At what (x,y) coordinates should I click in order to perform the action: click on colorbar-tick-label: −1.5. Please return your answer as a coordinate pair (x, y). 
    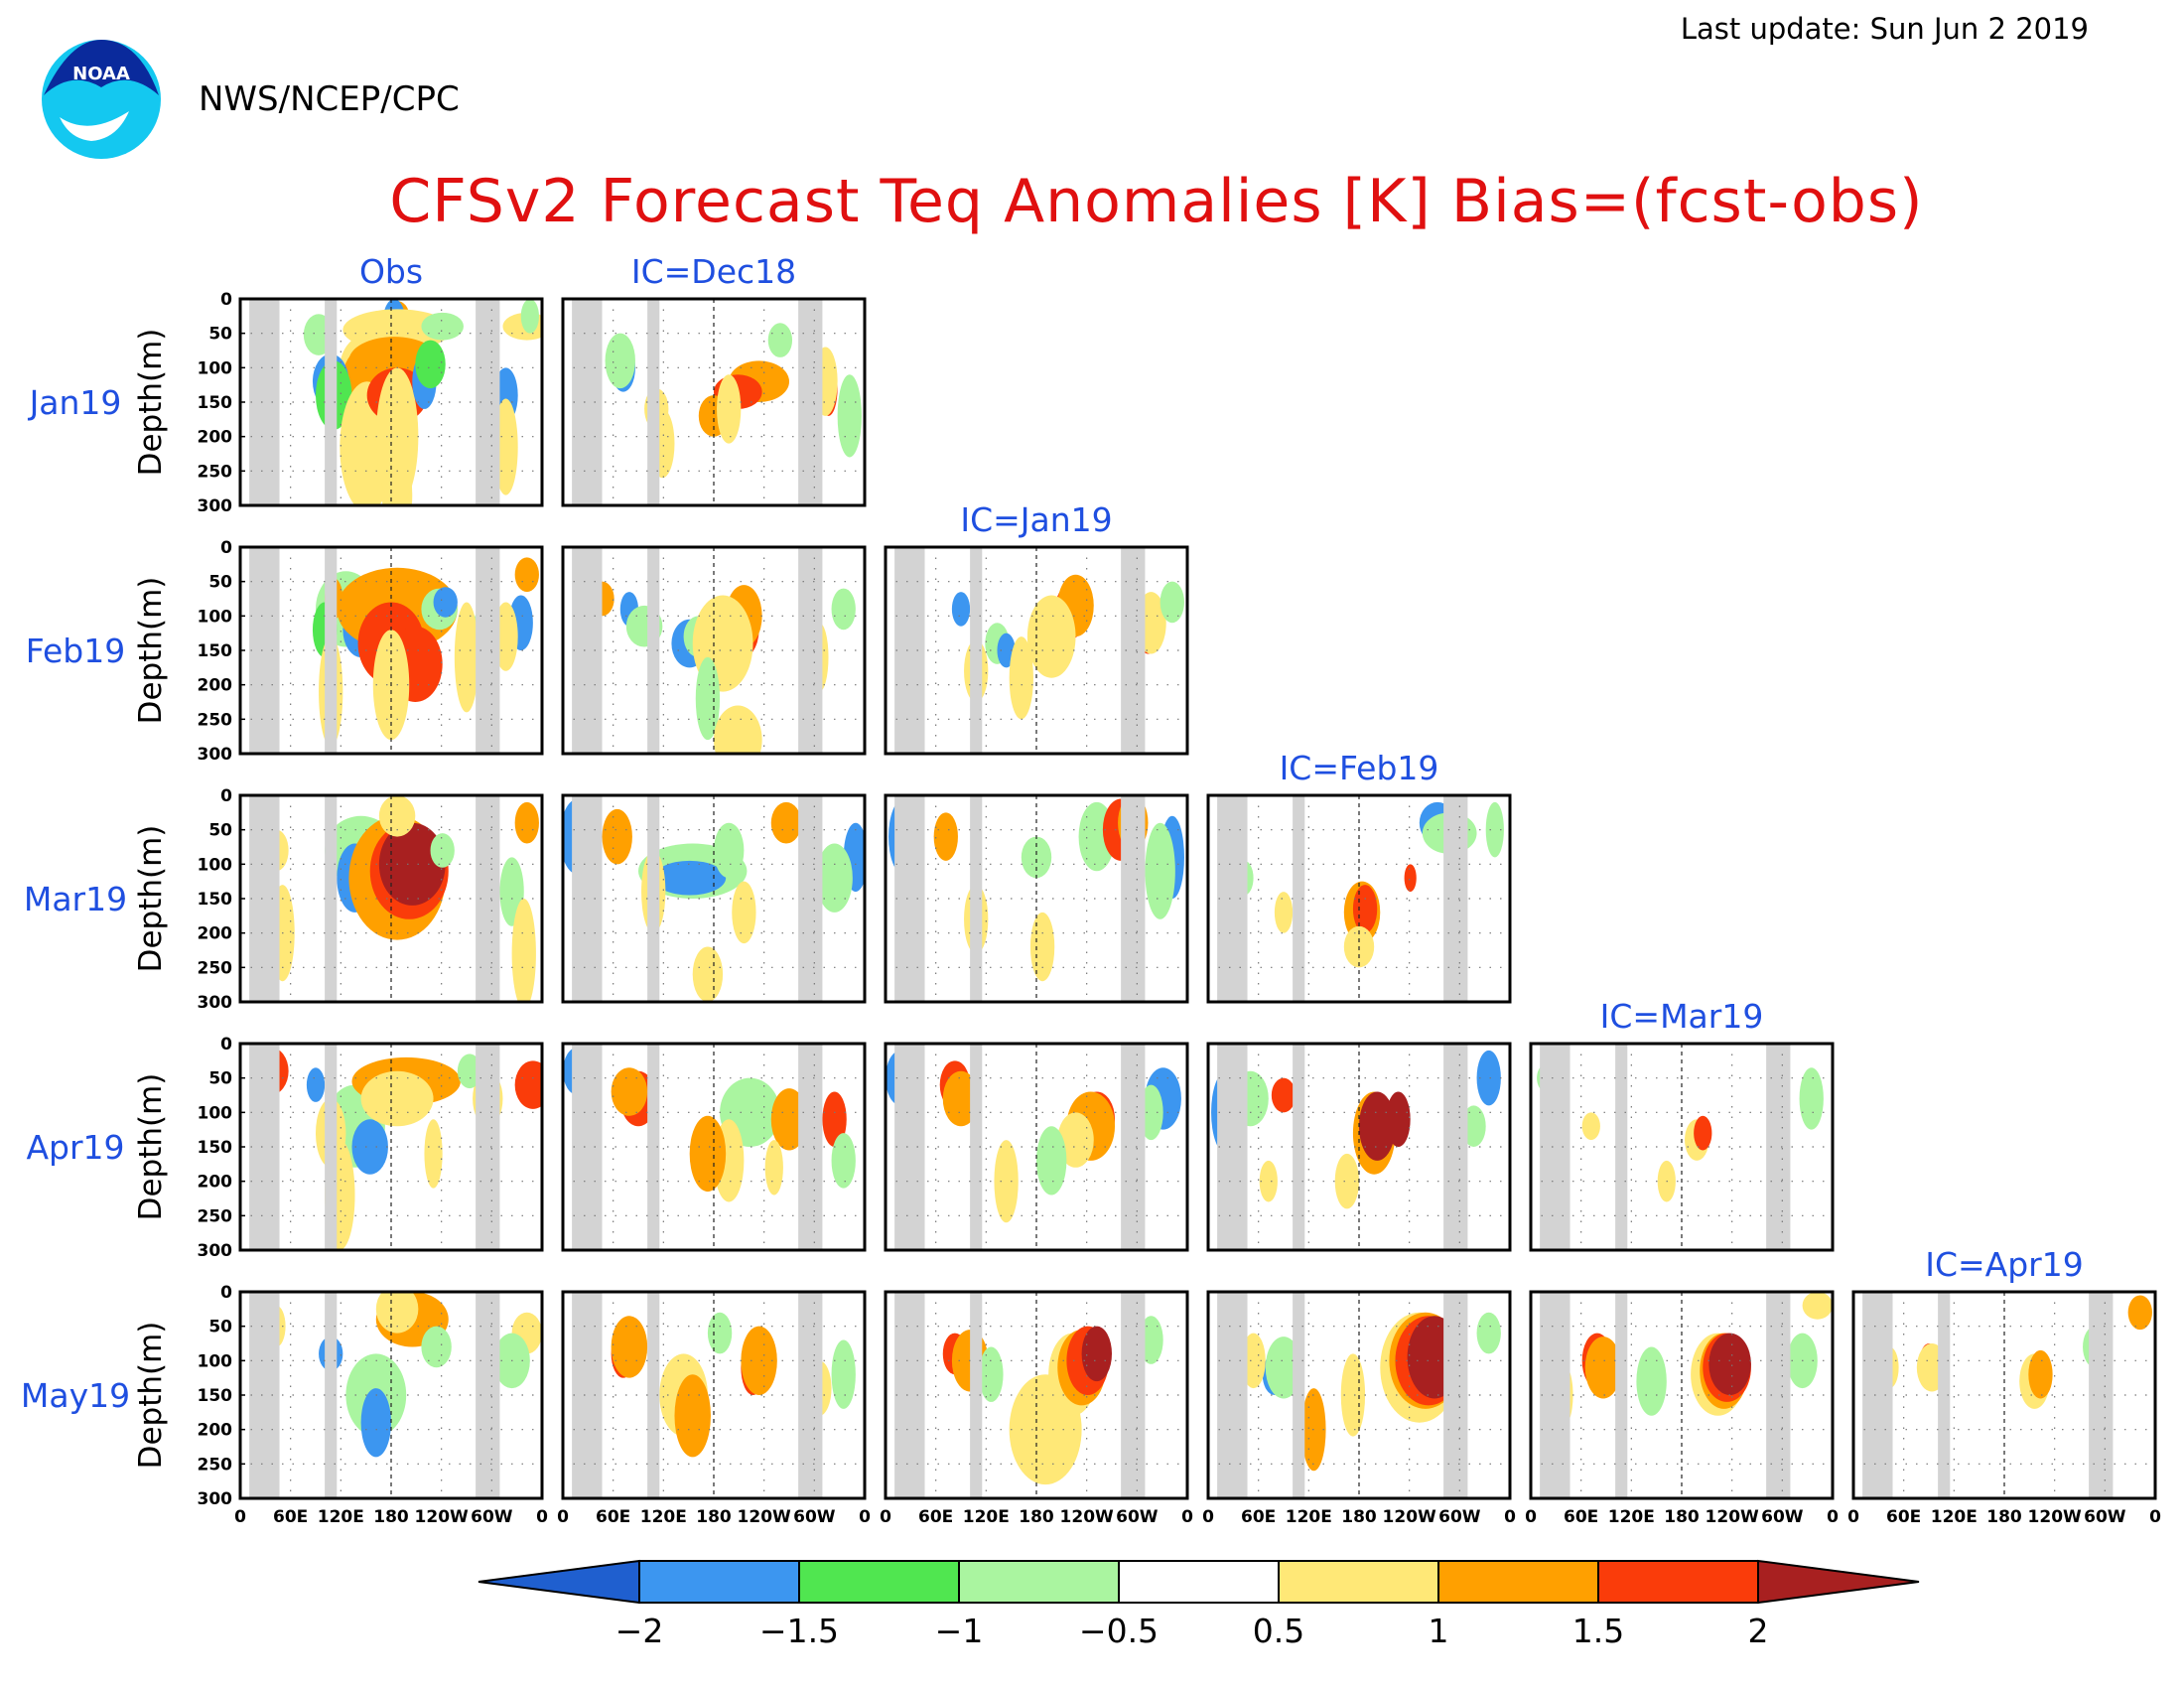
    Looking at the image, I should click on (799, 1631).